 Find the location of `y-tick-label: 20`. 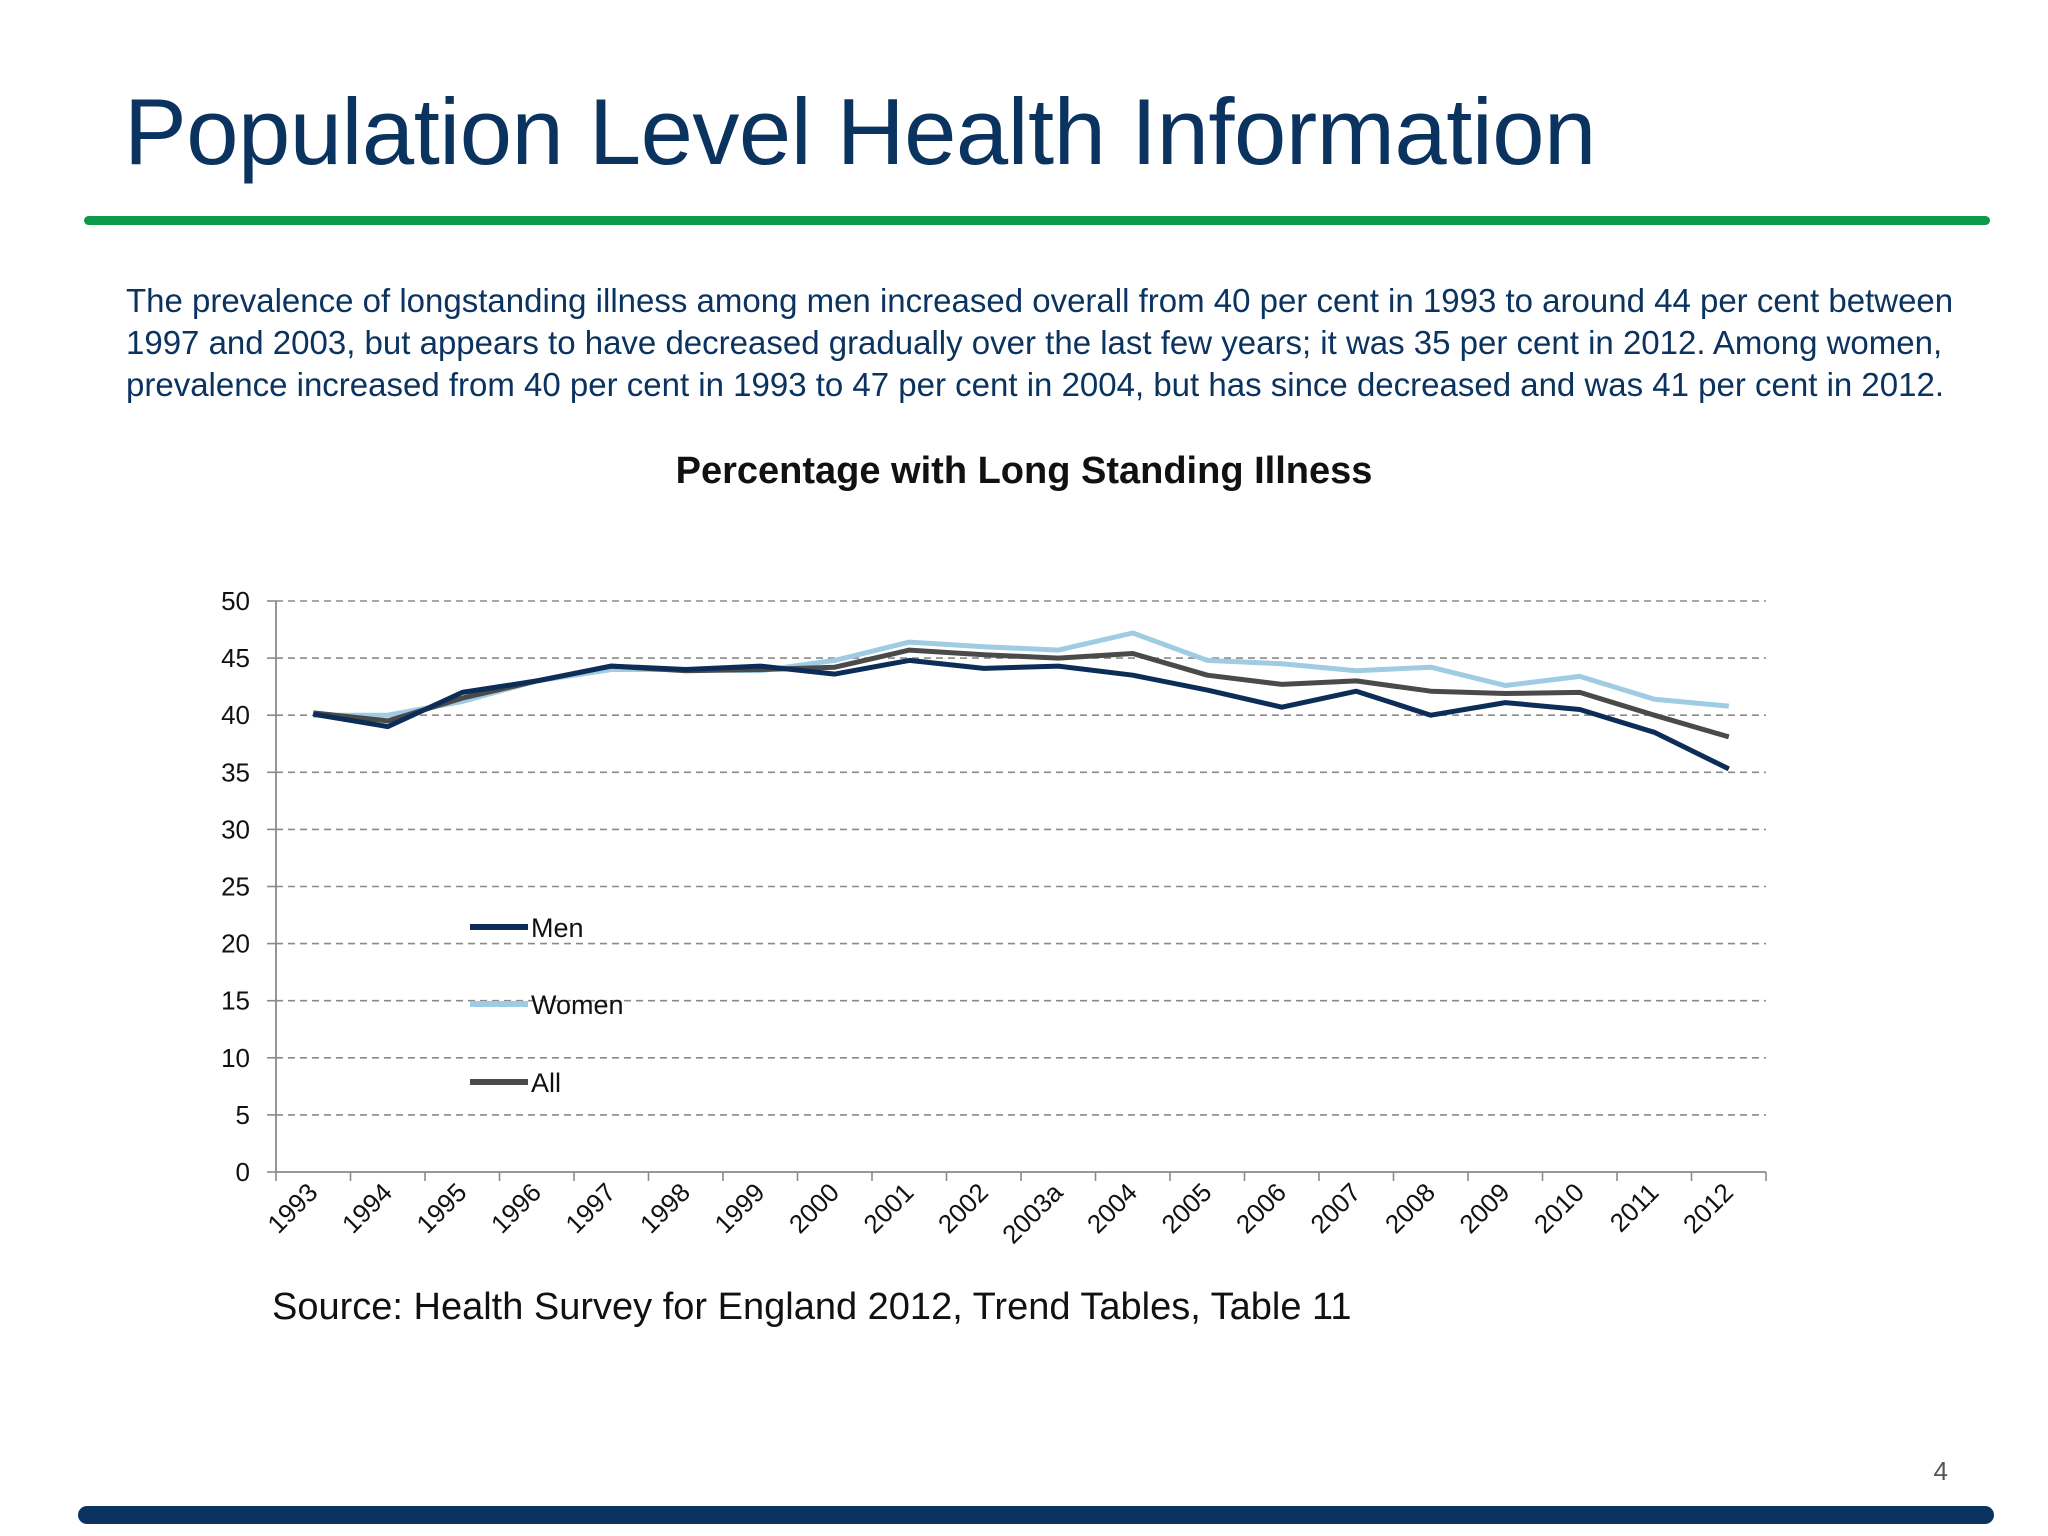

y-tick-label: 20 is located at coordinates (235, 944).